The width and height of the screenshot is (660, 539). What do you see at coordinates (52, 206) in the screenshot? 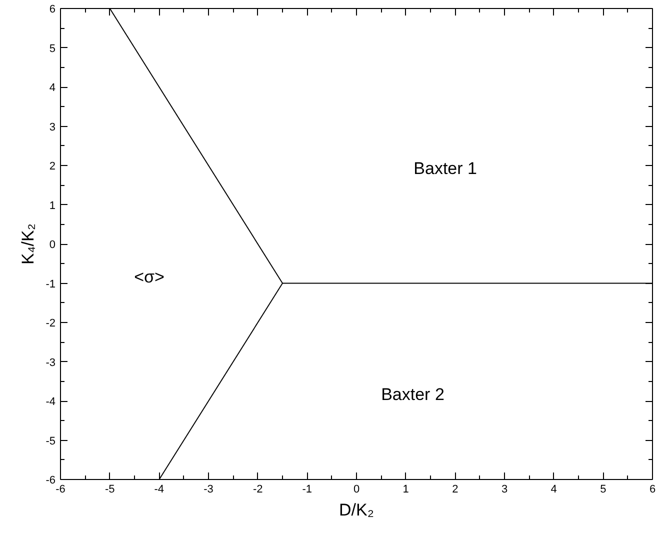
I see `y-tick-label: 1` at bounding box center [52, 206].